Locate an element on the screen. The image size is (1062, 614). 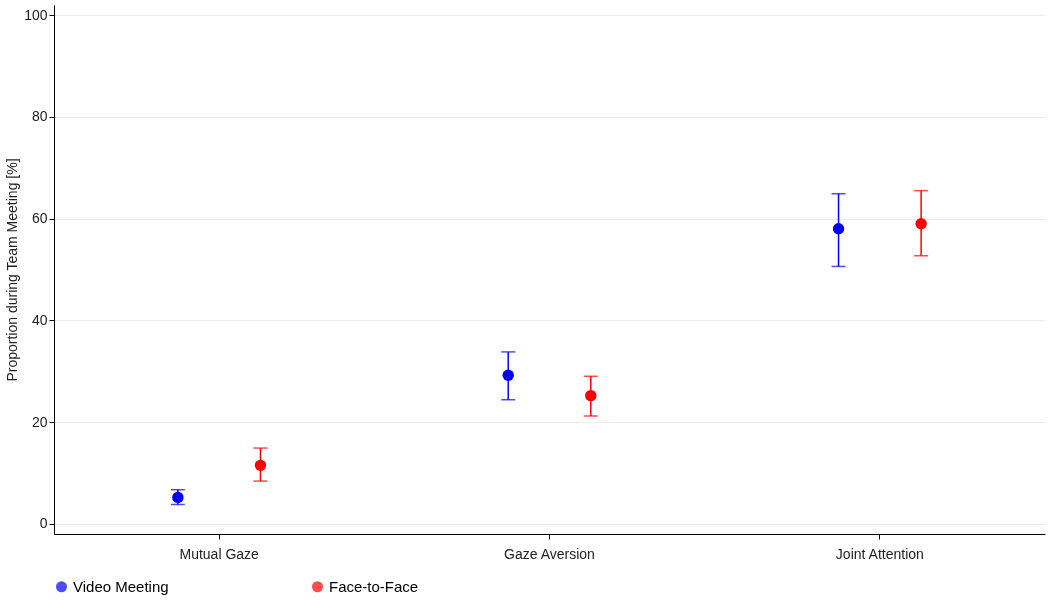
legend-label: Face-to-Face is located at coordinates (374, 586).